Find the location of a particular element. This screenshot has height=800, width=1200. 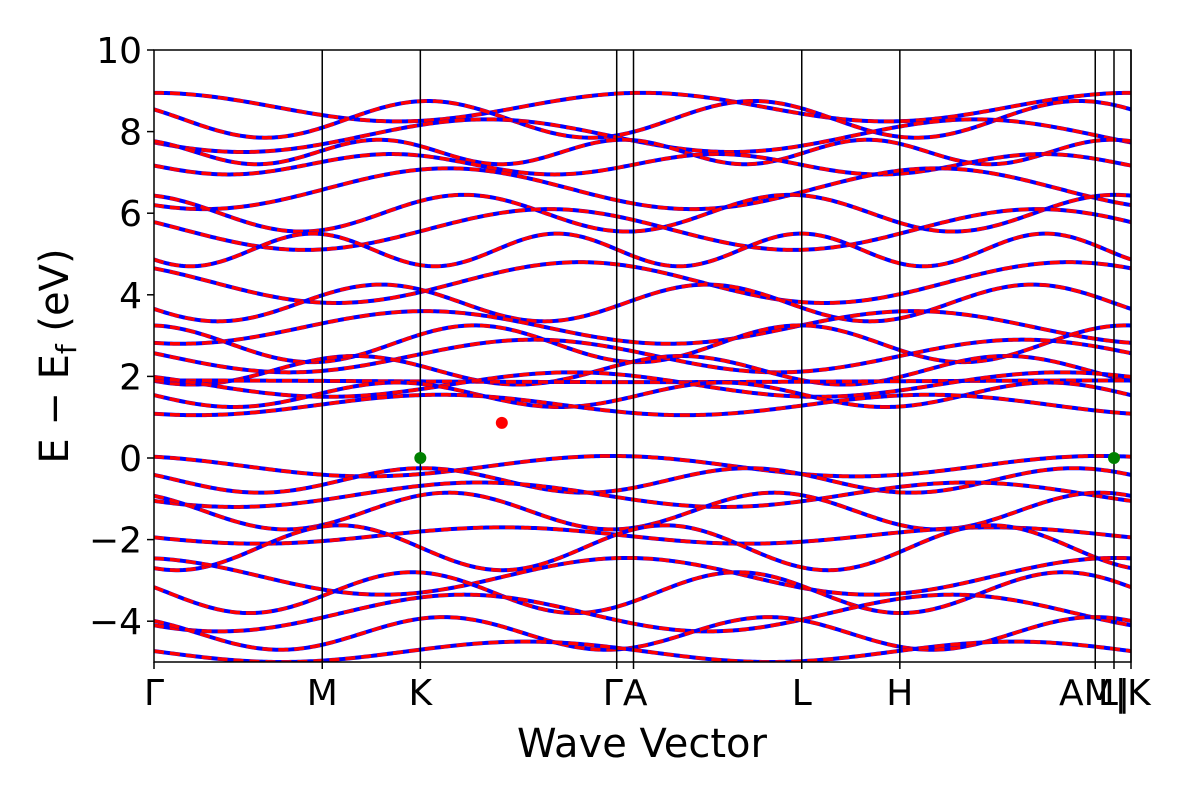

x-tick-label: AM| is located at coordinates (1093, 693).